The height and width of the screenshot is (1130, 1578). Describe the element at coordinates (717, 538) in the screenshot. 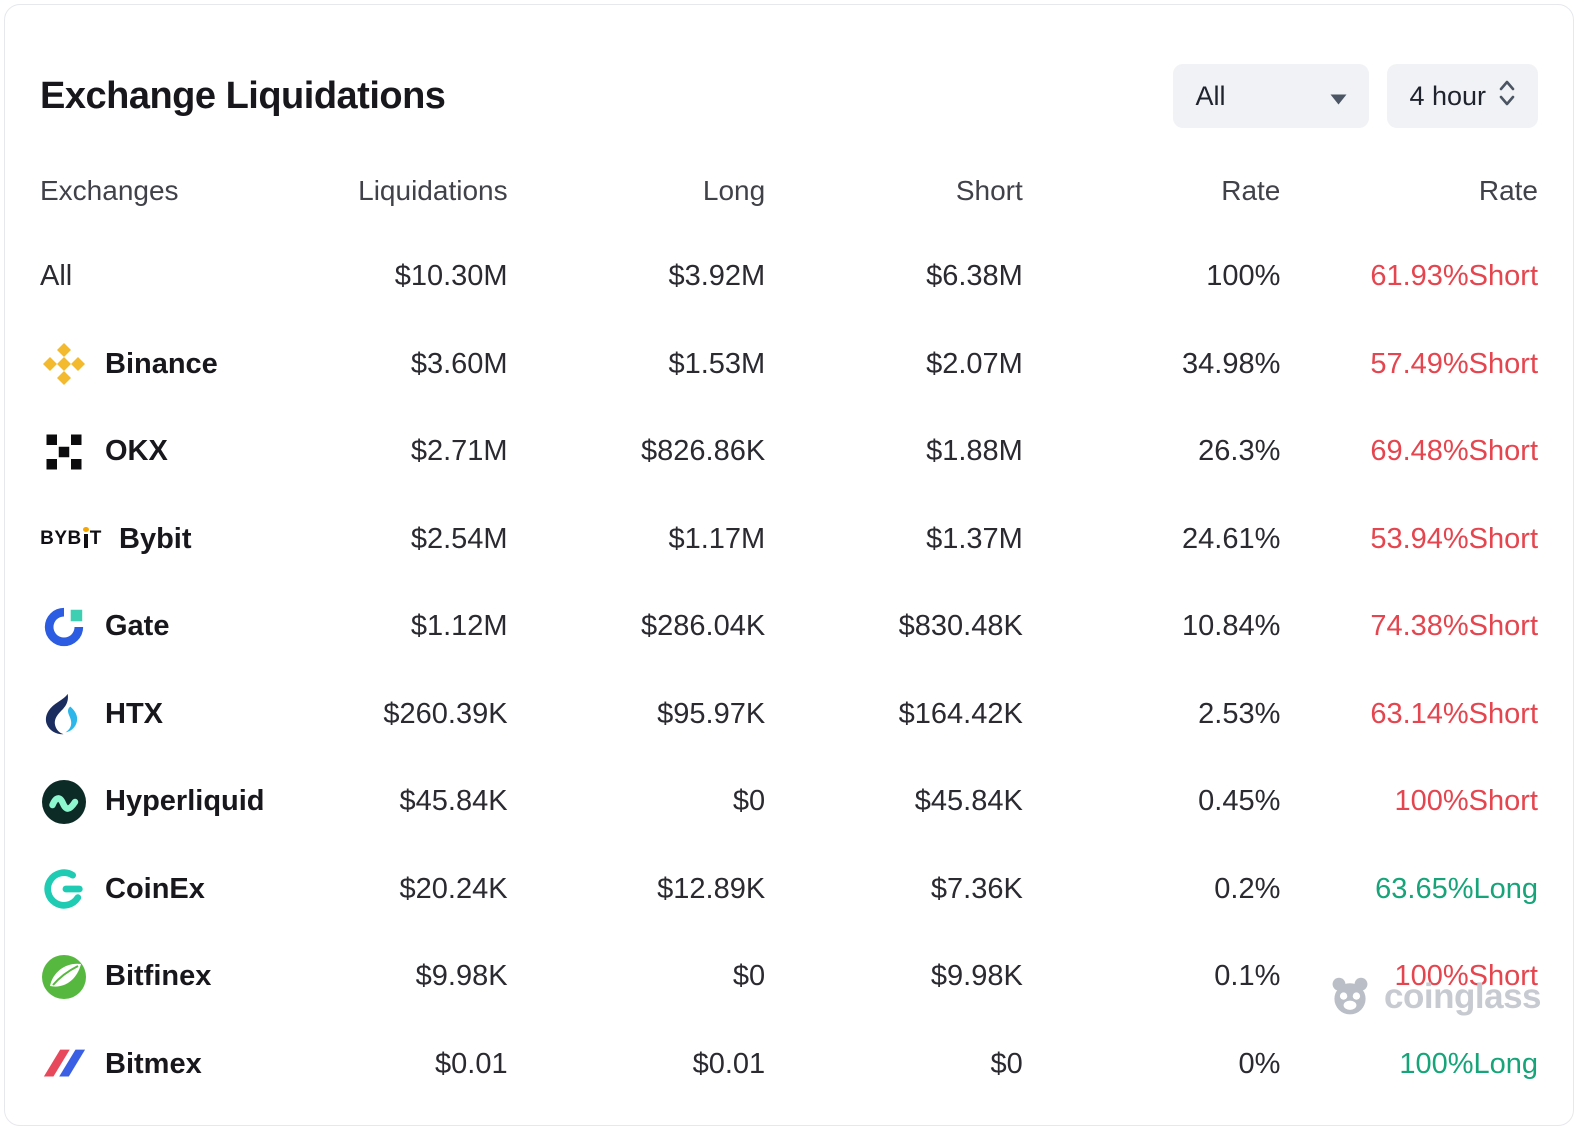

I see `long-value: $1.17M` at that location.